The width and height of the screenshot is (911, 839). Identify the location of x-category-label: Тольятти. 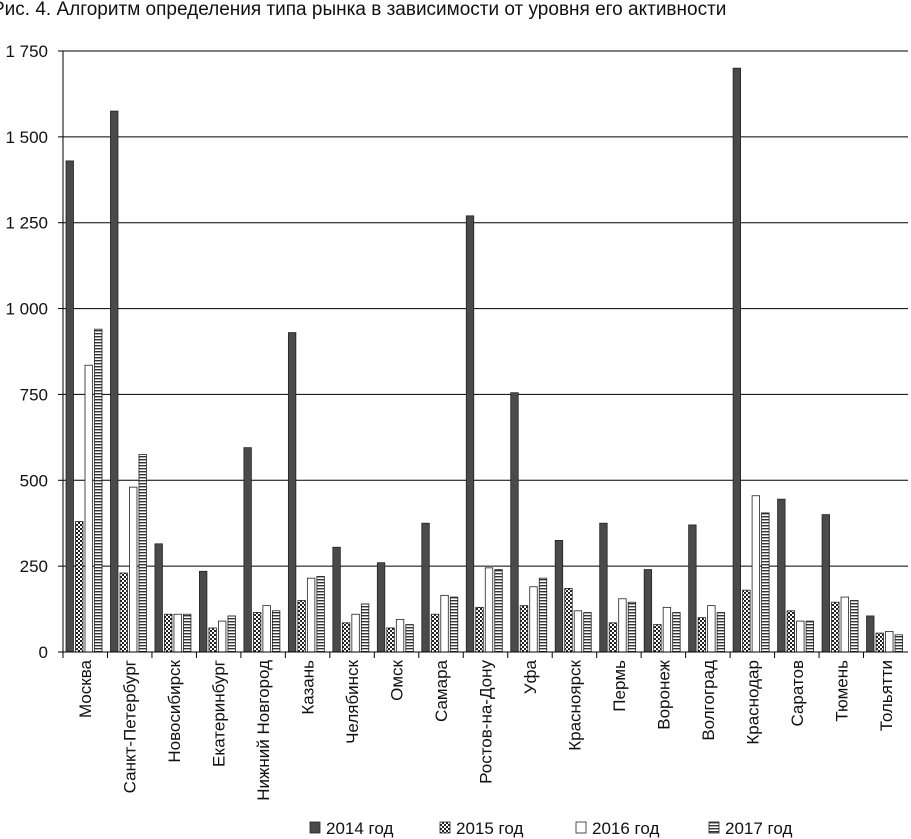
(886, 695).